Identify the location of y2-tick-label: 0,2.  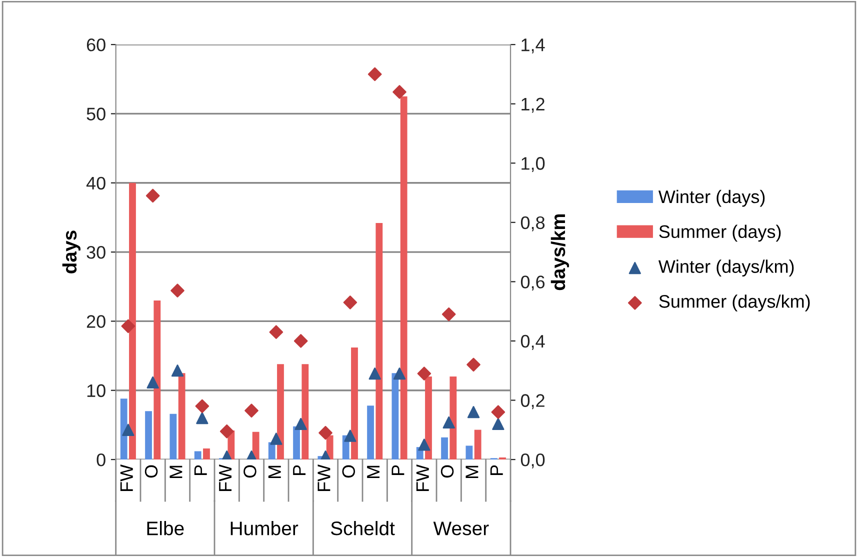
(532, 402).